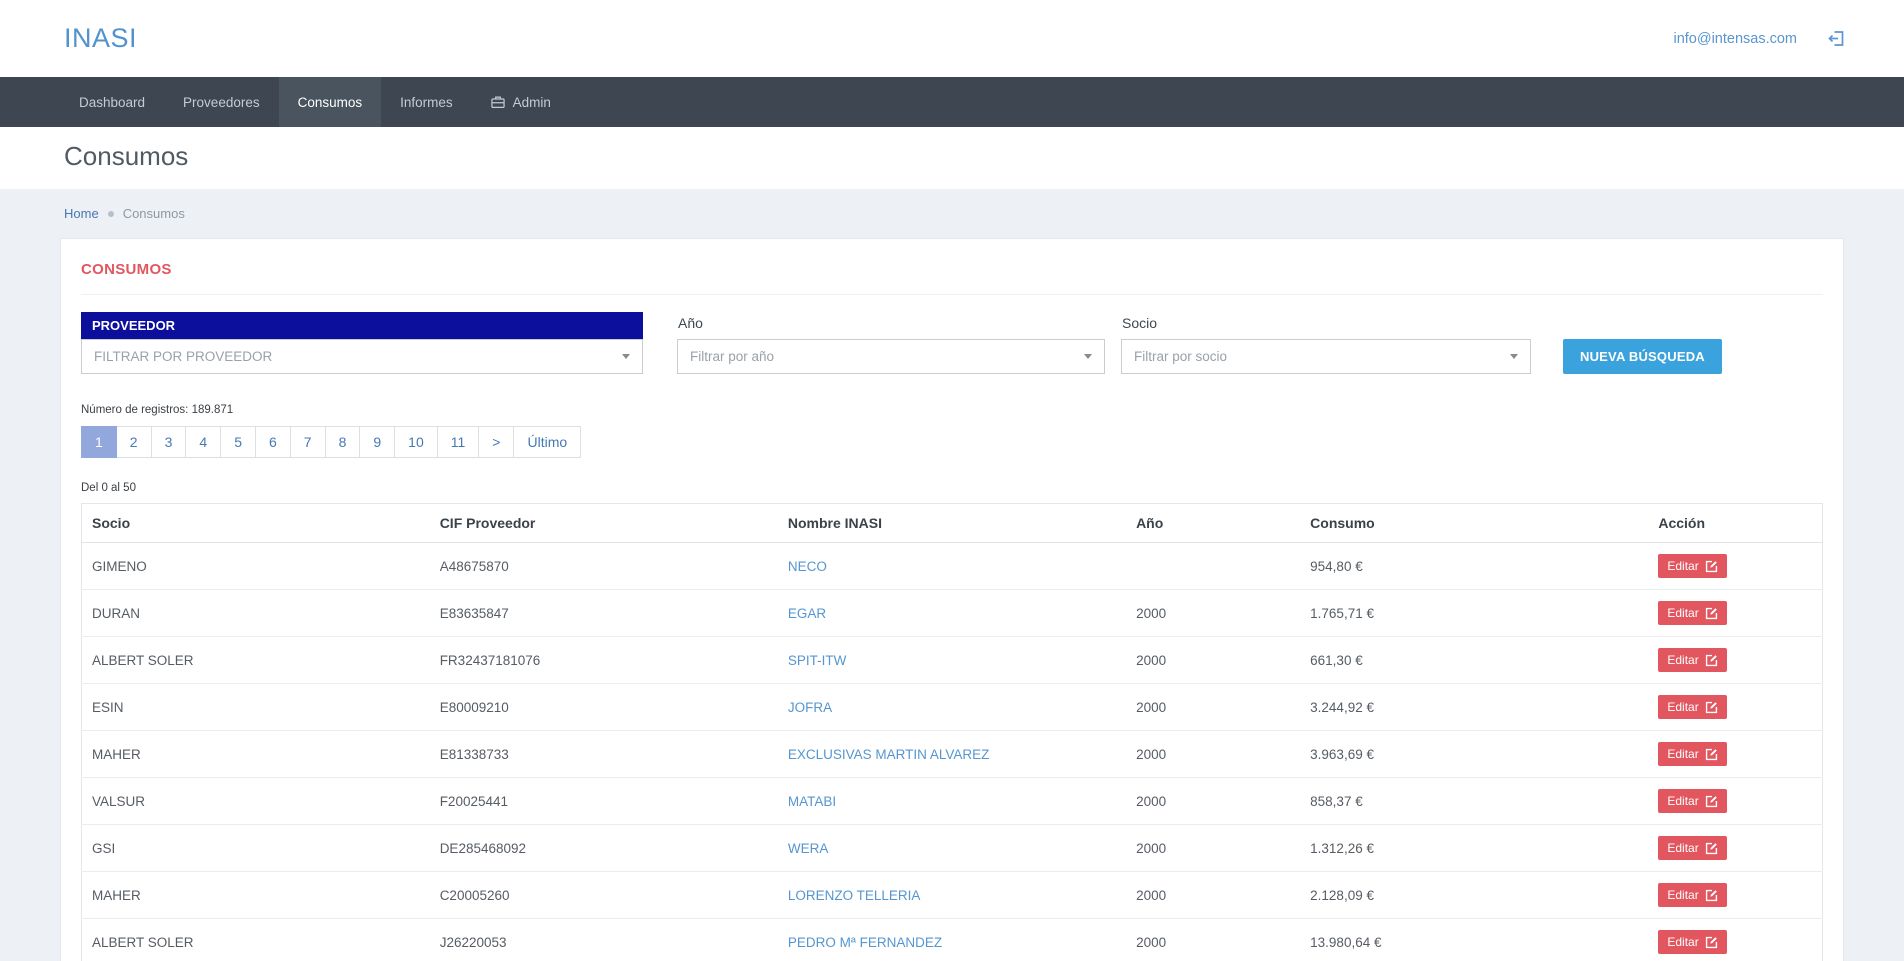 This screenshot has width=1904, height=961. Describe the element at coordinates (603, 523) in the screenshot. I see `column-header-cif: CIF Proveedor` at that location.